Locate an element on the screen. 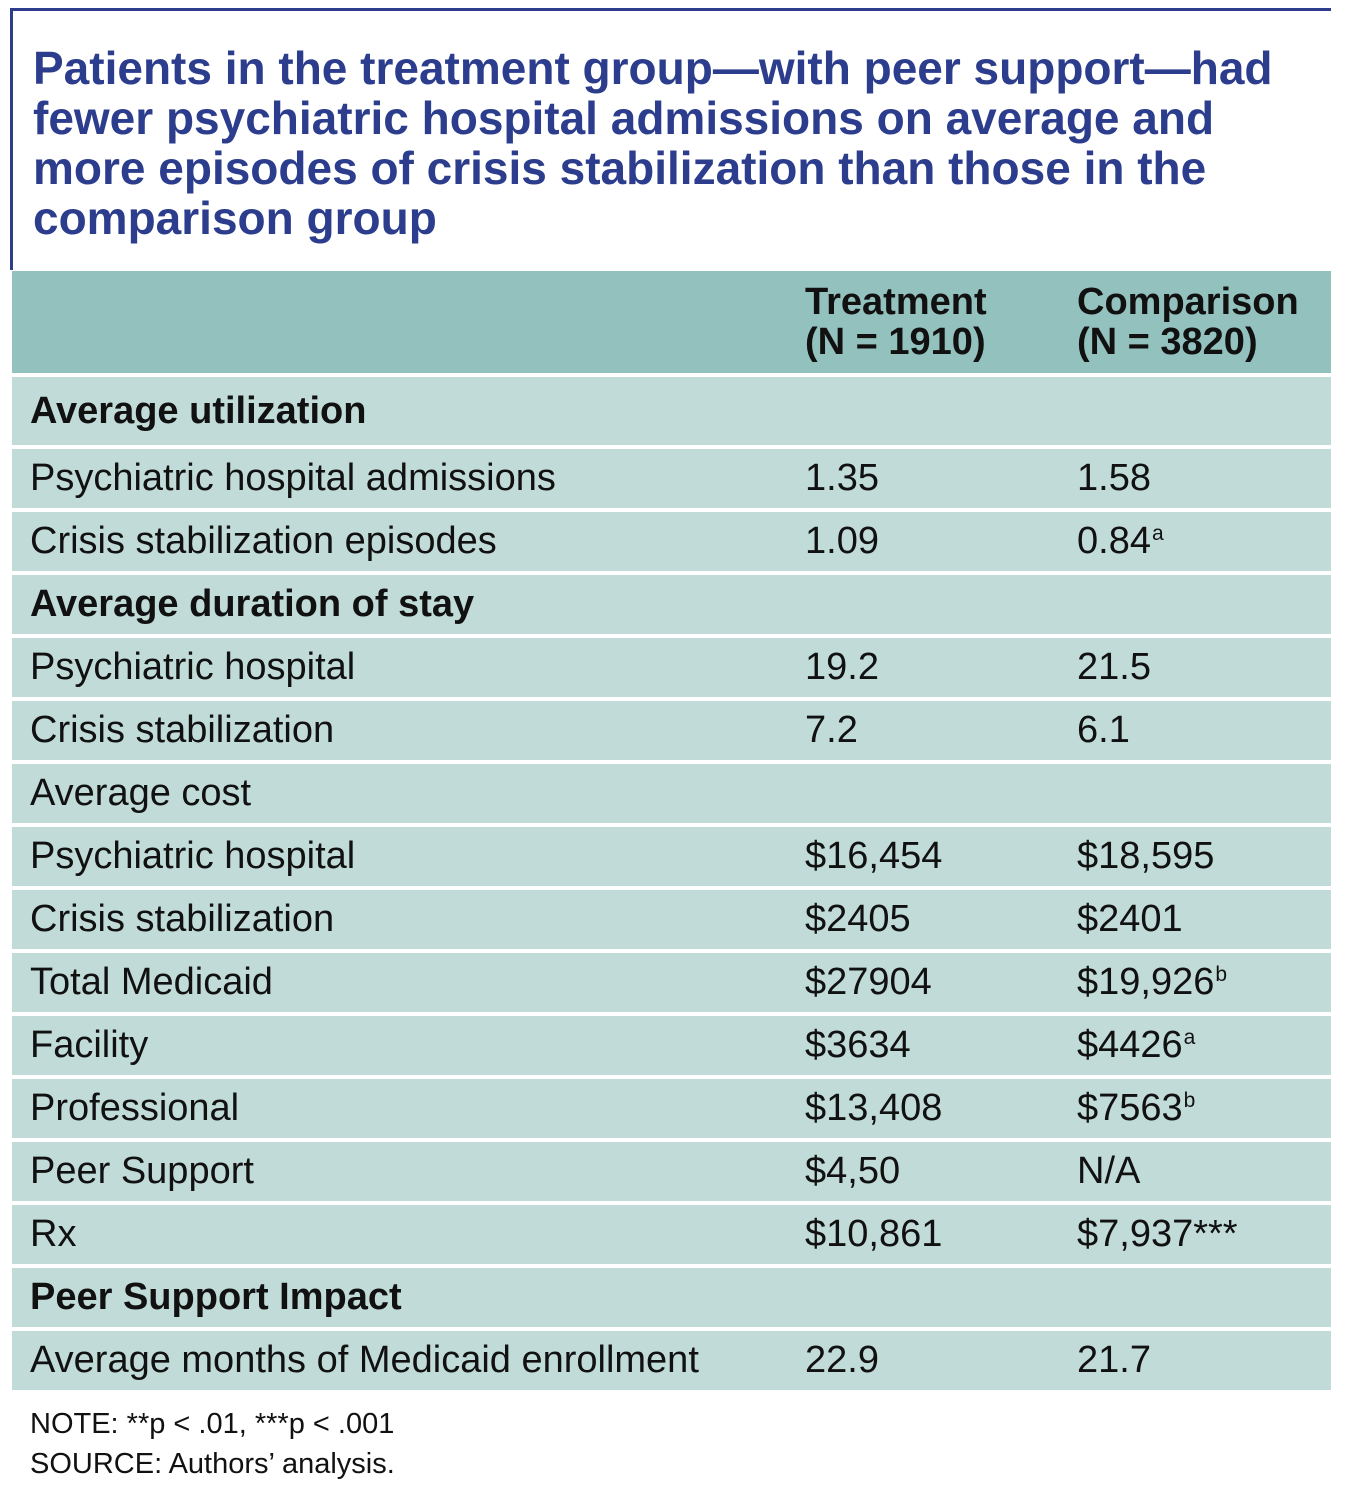 The height and width of the screenshot is (1492, 1348). comparison-value: $7563 is located at coordinates (1130, 1108).